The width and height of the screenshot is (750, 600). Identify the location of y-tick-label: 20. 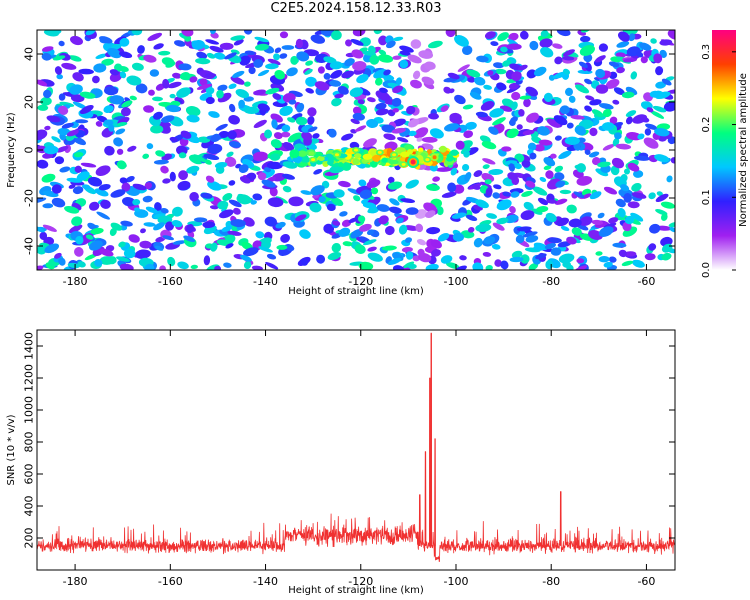
(29, 102).